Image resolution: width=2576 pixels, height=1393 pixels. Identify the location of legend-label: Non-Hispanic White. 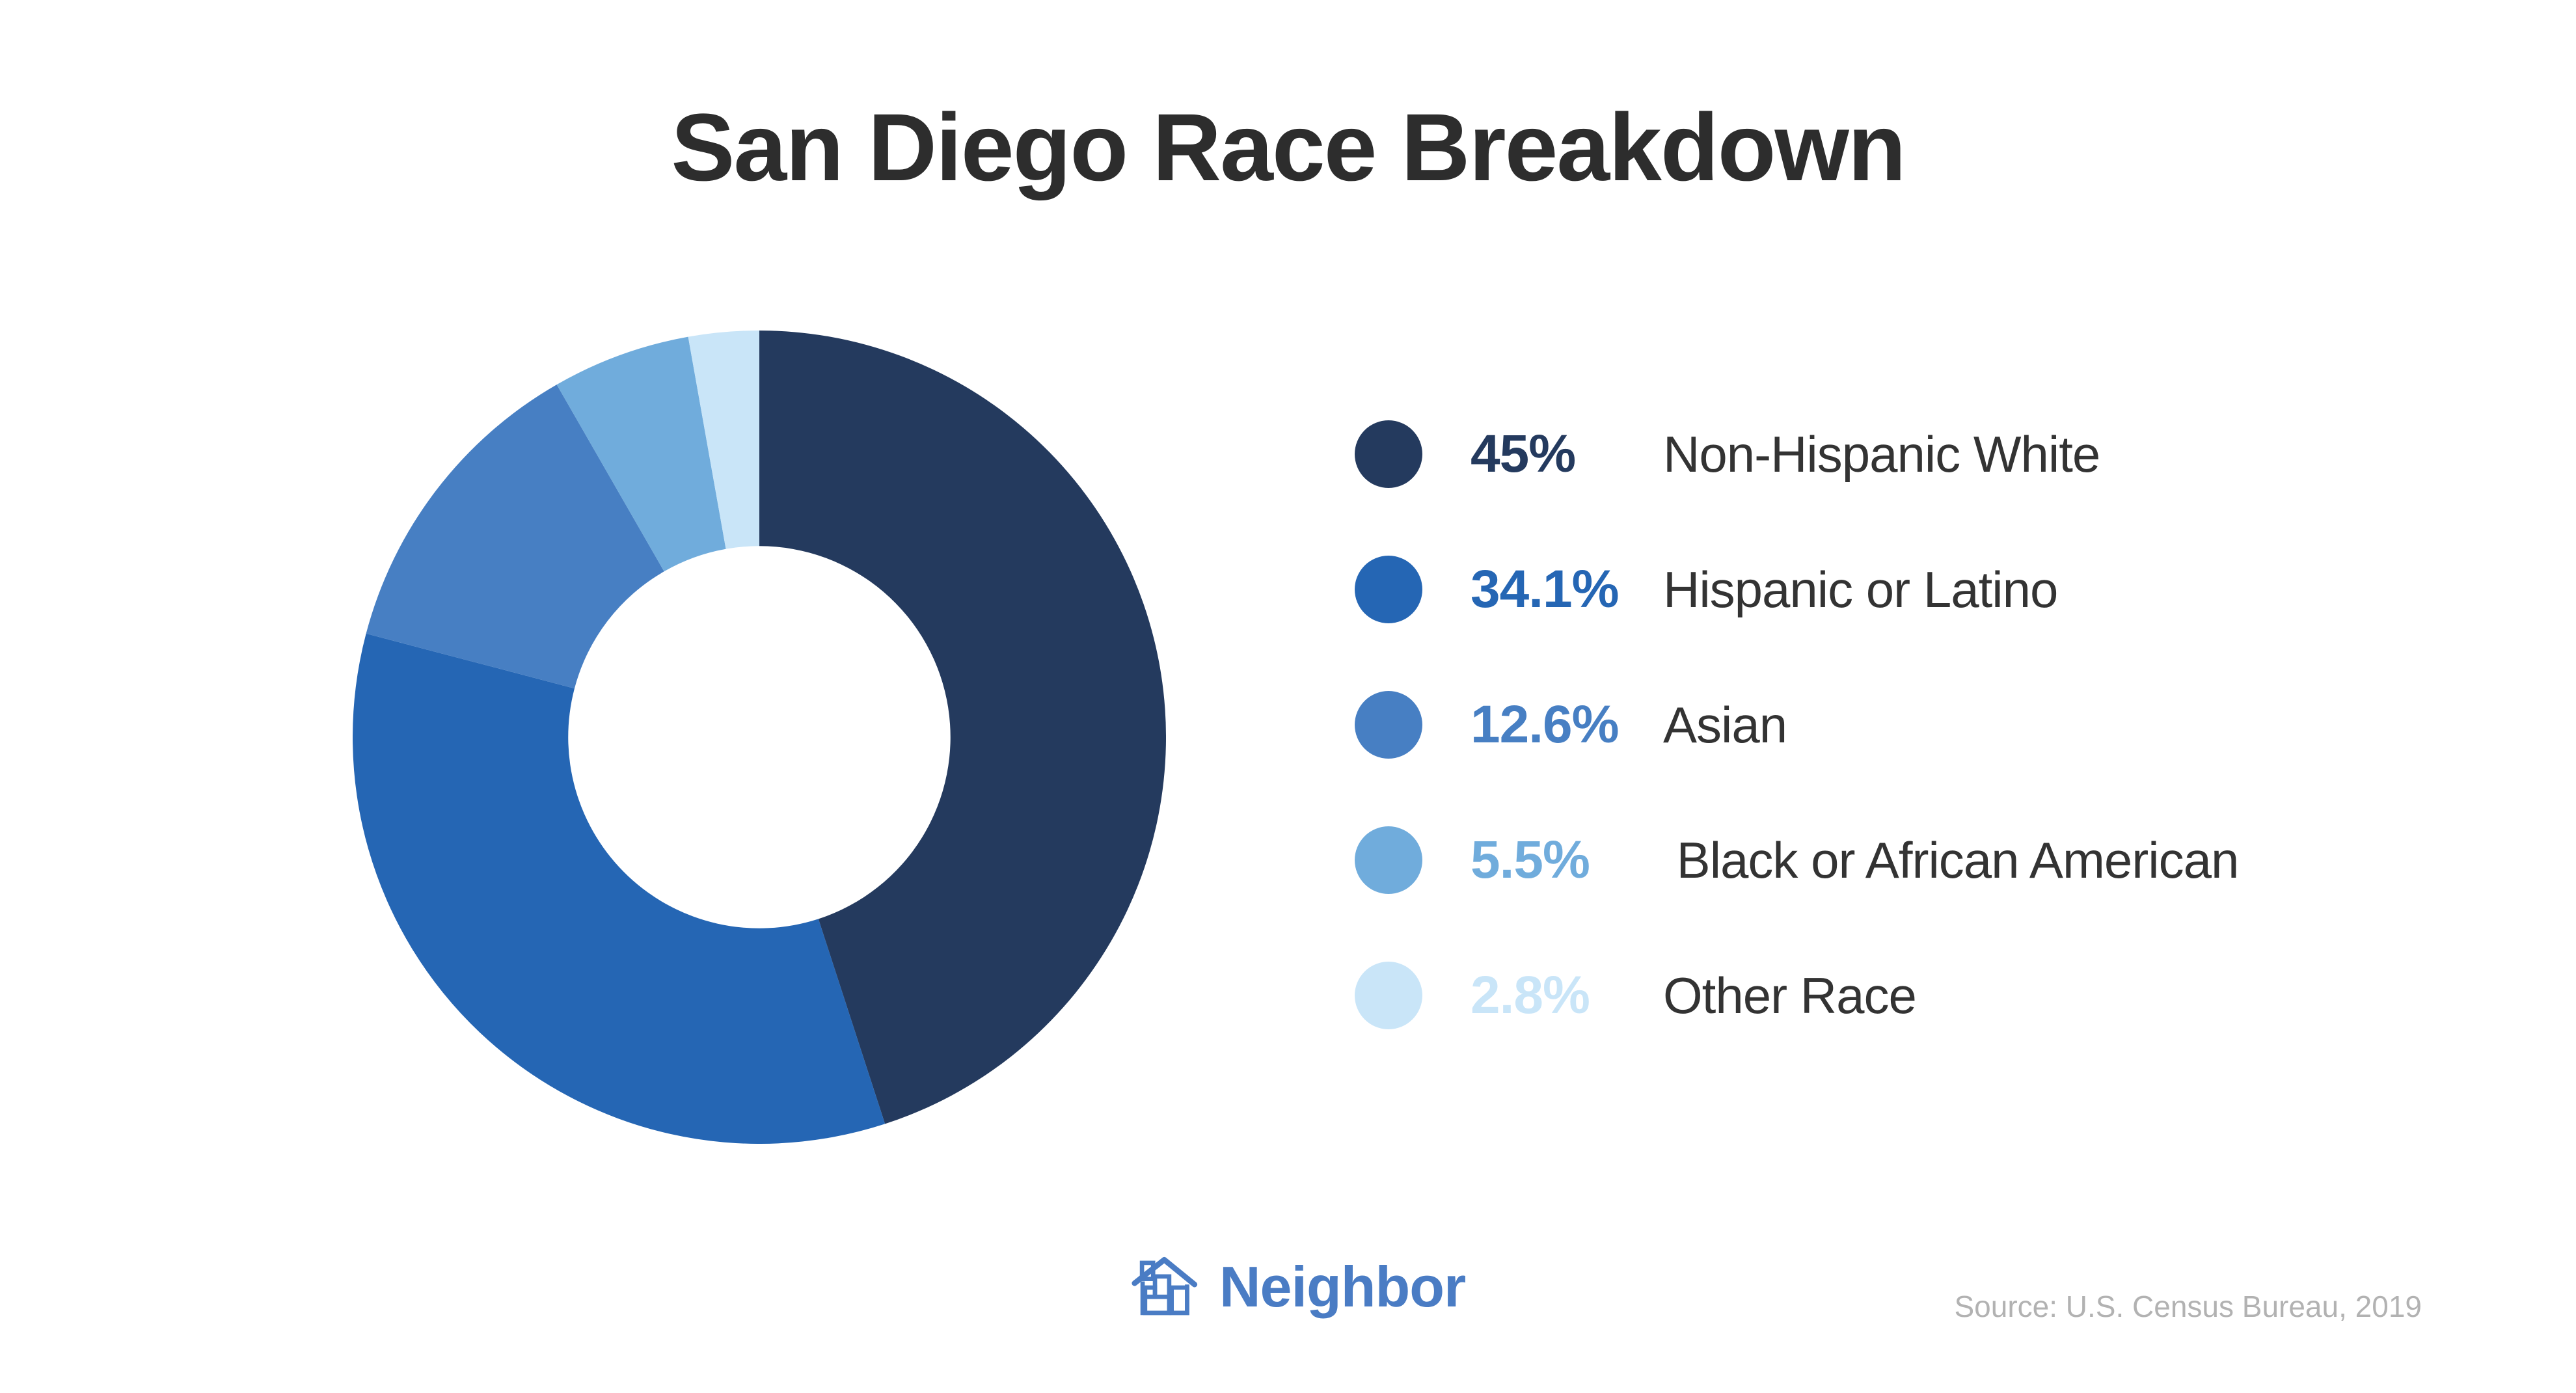
(1881, 455).